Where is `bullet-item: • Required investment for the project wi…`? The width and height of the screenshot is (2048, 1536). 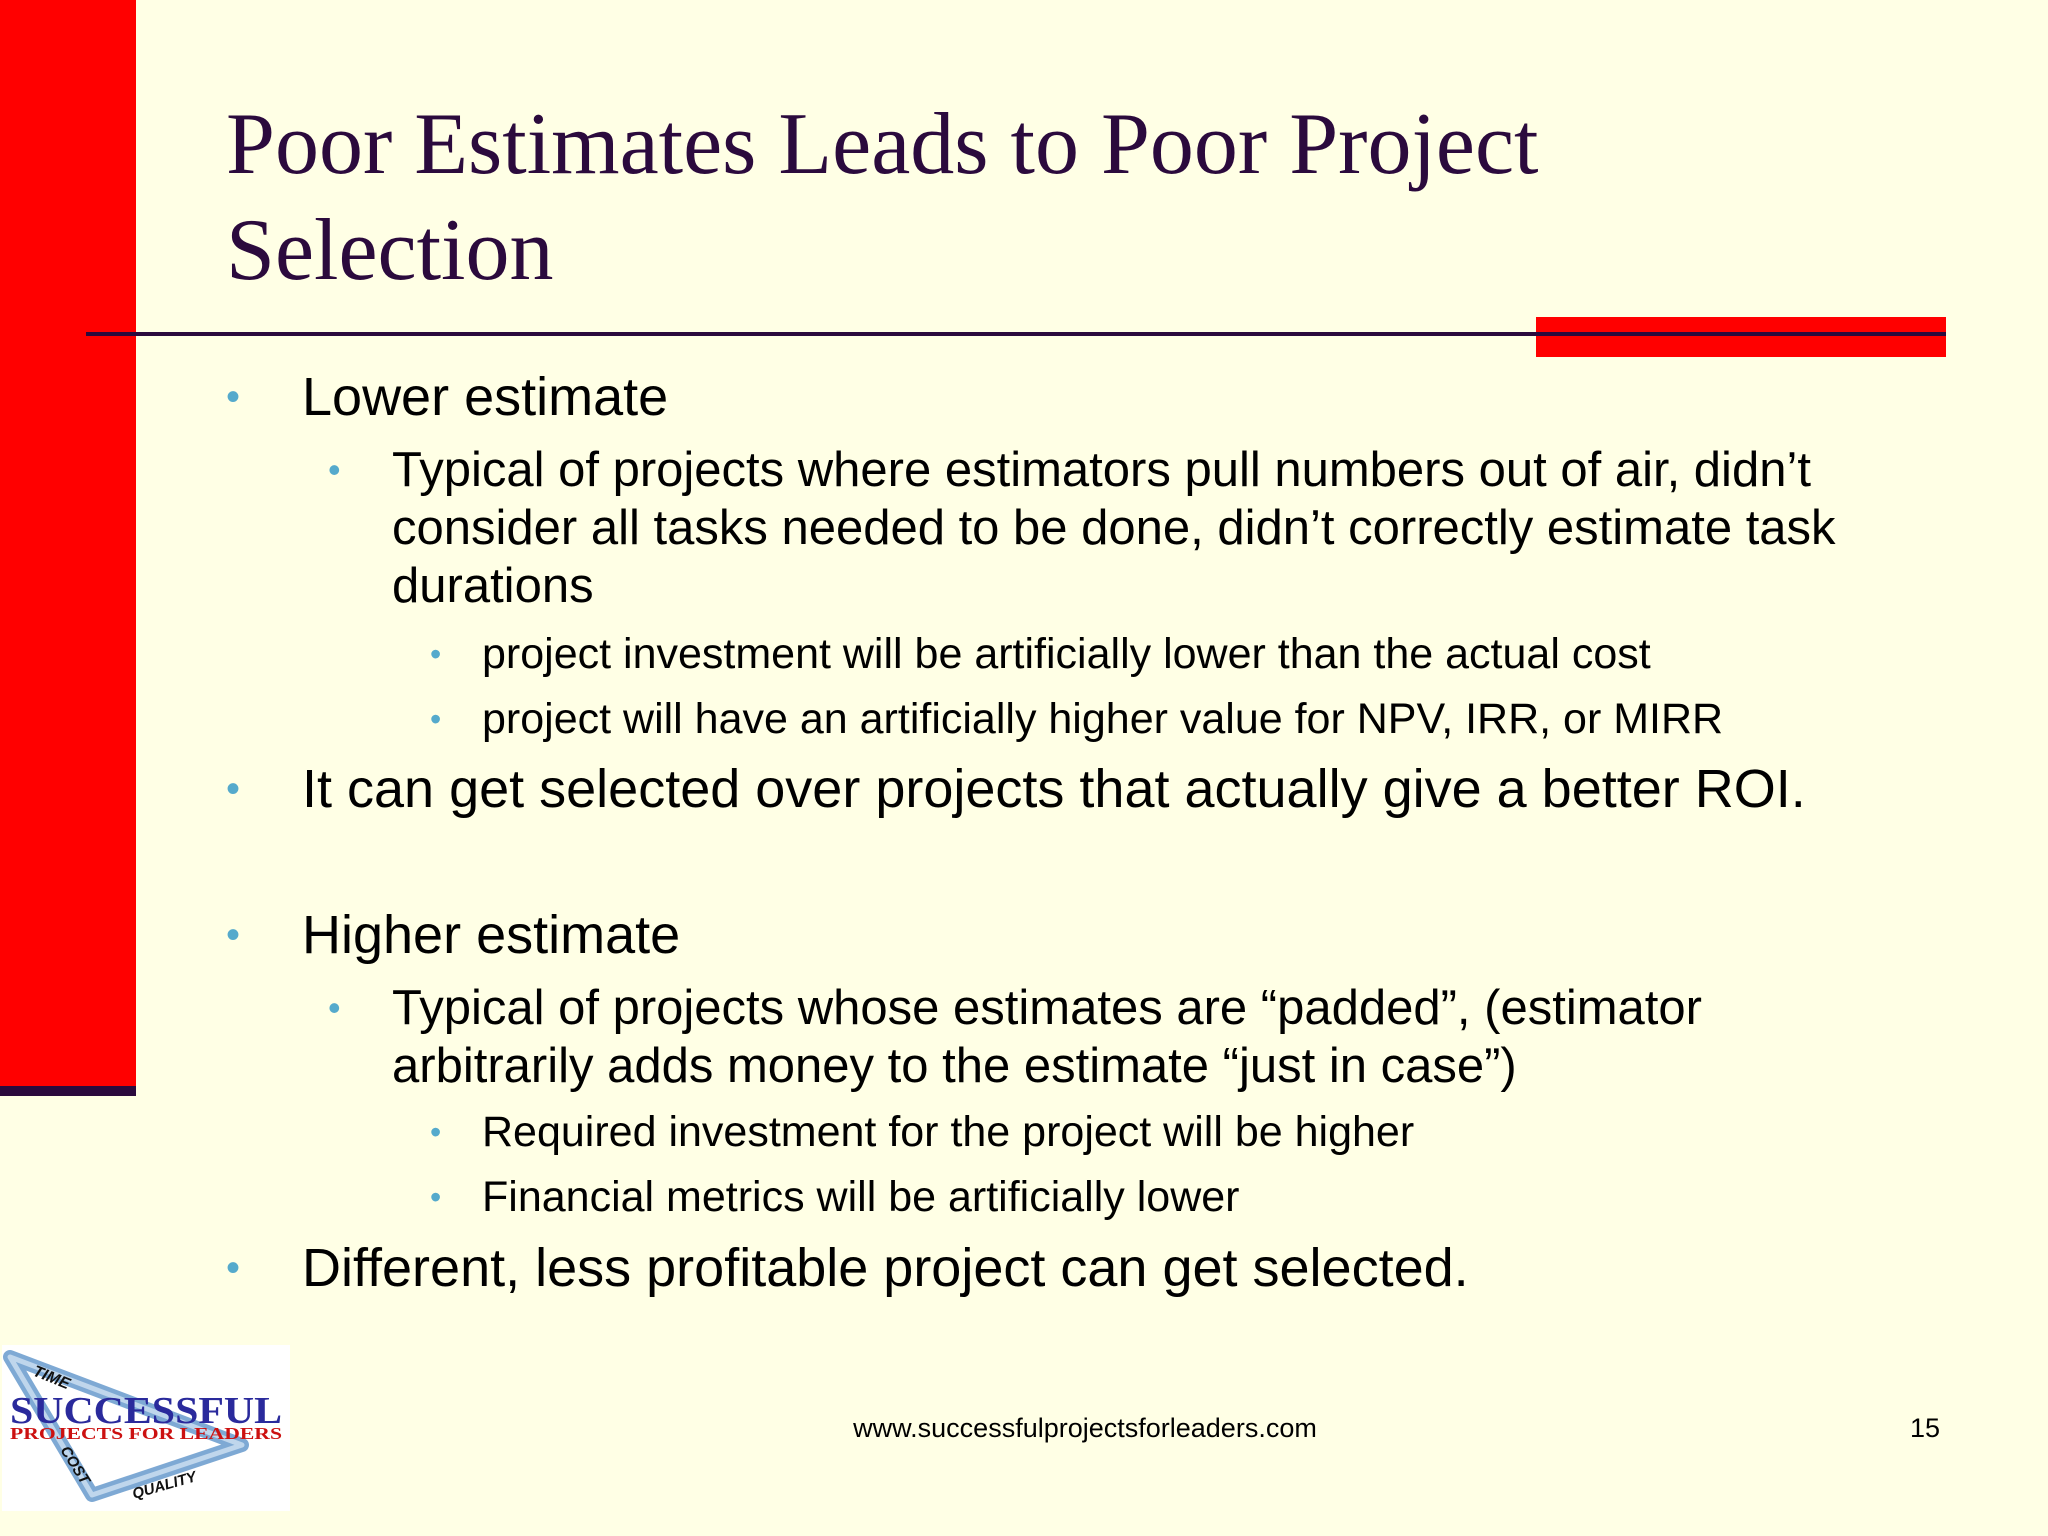 bullet-item: • Required investment for the project wi… is located at coordinates (1170, 1132).